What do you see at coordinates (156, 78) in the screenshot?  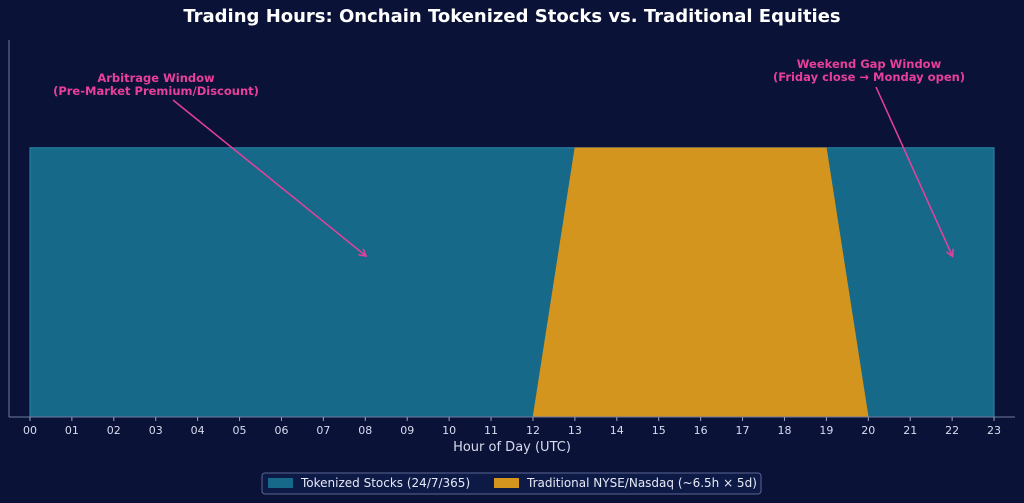 I see `annotation-text: Arbitrage Window` at bounding box center [156, 78].